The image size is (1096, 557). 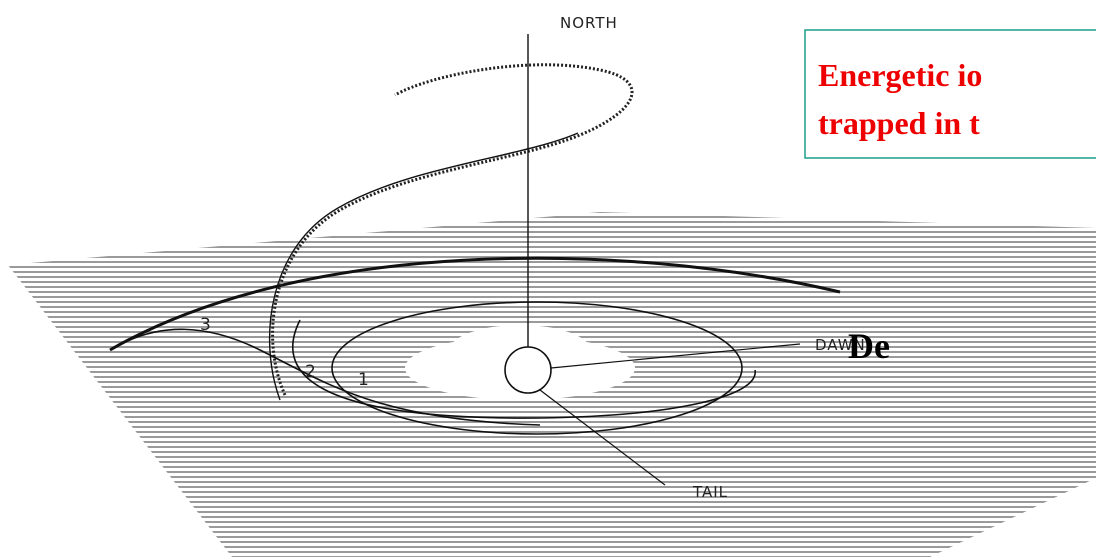 What do you see at coordinates (899, 123) in the screenshot?
I see `callout-line: trapped in t` at bounding box center [899, 123].